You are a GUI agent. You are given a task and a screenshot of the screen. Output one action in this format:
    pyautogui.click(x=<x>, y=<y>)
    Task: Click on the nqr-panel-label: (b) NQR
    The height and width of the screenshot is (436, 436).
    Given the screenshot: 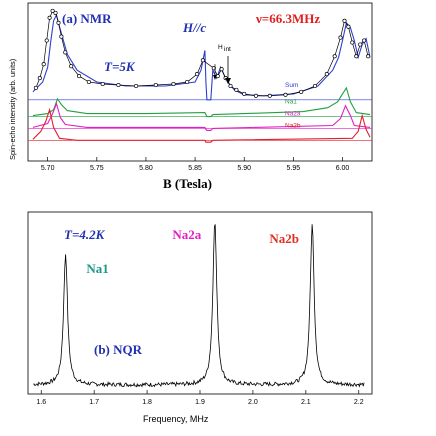 What is the action you would take?
    pyautogui.click(x=118, y=349)
    